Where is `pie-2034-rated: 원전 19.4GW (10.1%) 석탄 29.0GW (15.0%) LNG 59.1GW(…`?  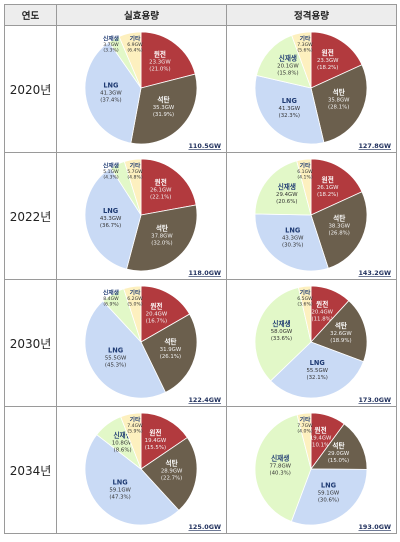
pie-2034-rated: 원전 19.4GW (10.1%) 석탄 29.0GW (15.0%) LNG 59.1GW(… is located at coordinates (311, 470).